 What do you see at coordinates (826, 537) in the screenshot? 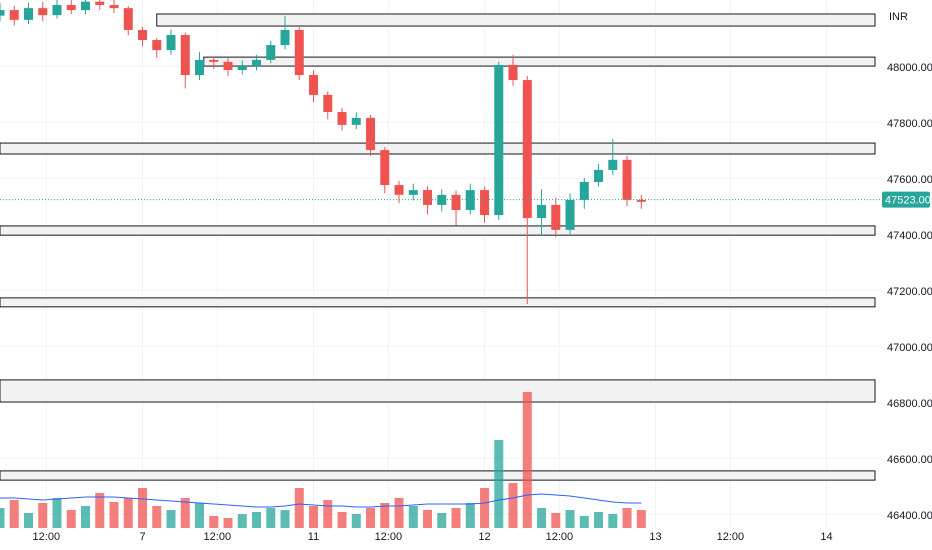
I see `x-tick-label: 14` at bounding box center [826, 537].